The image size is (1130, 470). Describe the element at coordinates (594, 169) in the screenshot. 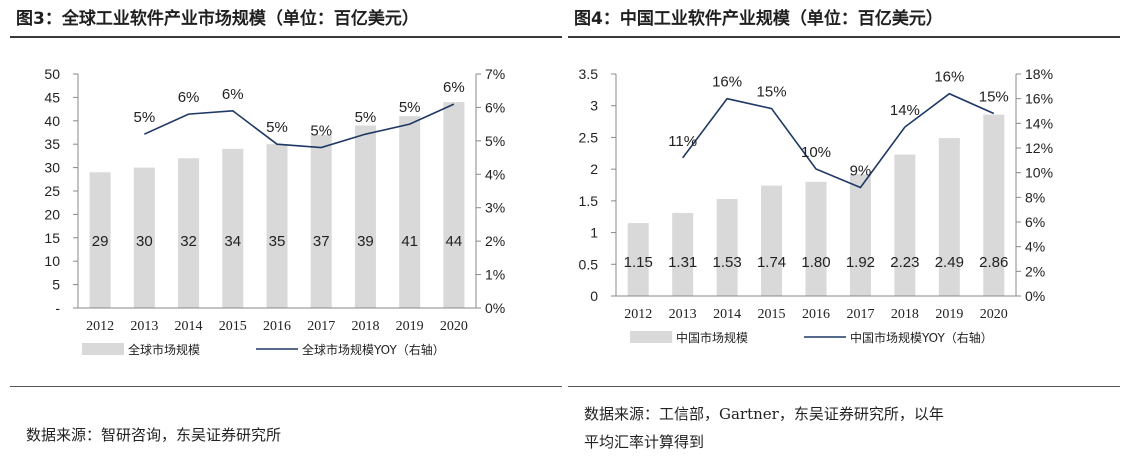

I see `left-axis-tick-label: 2` at that location.